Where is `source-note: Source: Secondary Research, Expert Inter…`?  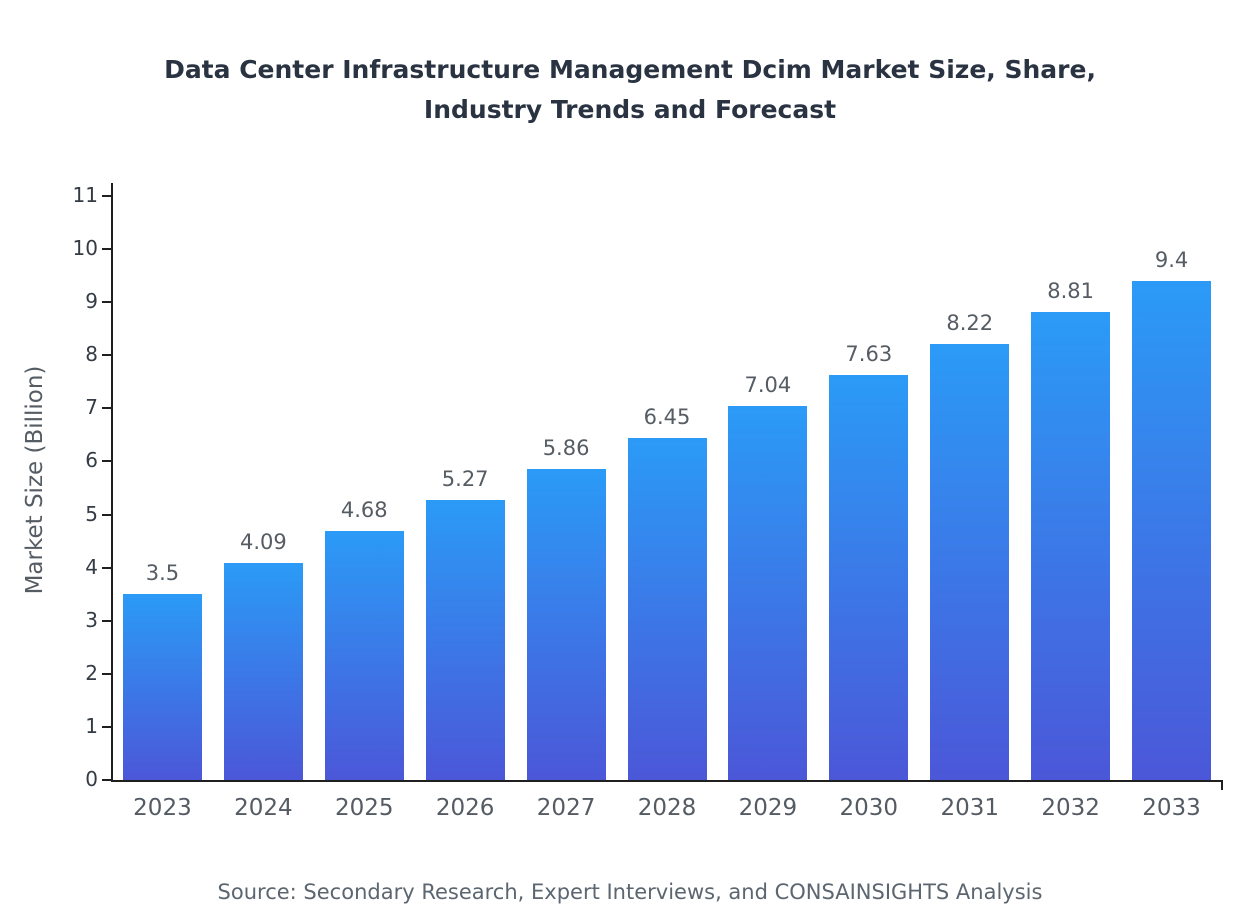 source-note: Source: Secondary Research, Expert Inter… is located at coordinates (630, 892).